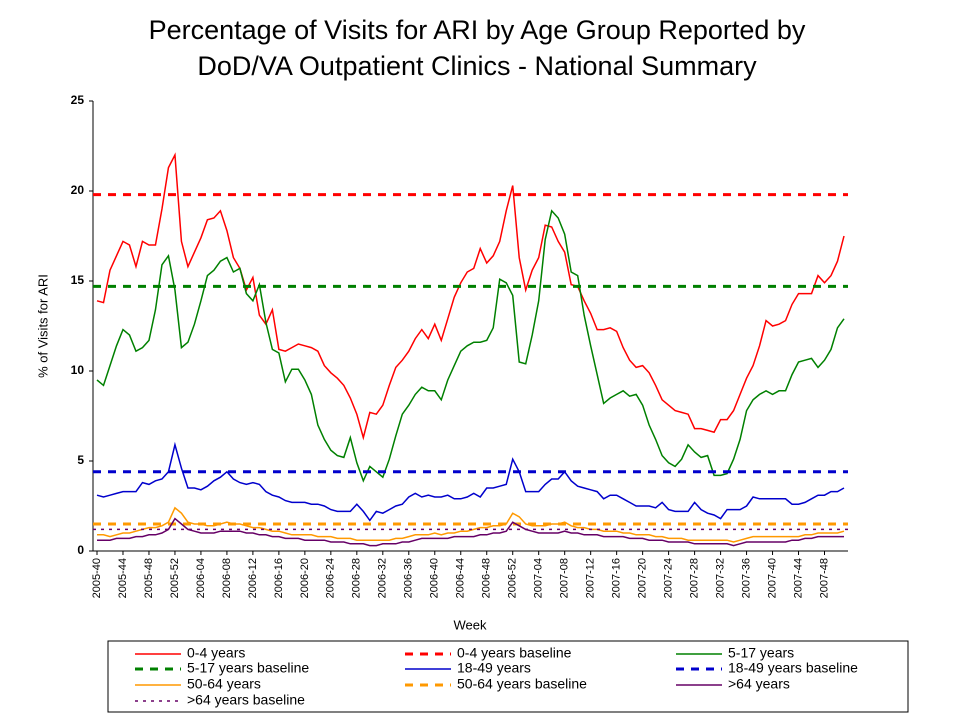 This screenshot has width=960, height=720. I want to click on y-tick-label: 15, so click(78, 280).